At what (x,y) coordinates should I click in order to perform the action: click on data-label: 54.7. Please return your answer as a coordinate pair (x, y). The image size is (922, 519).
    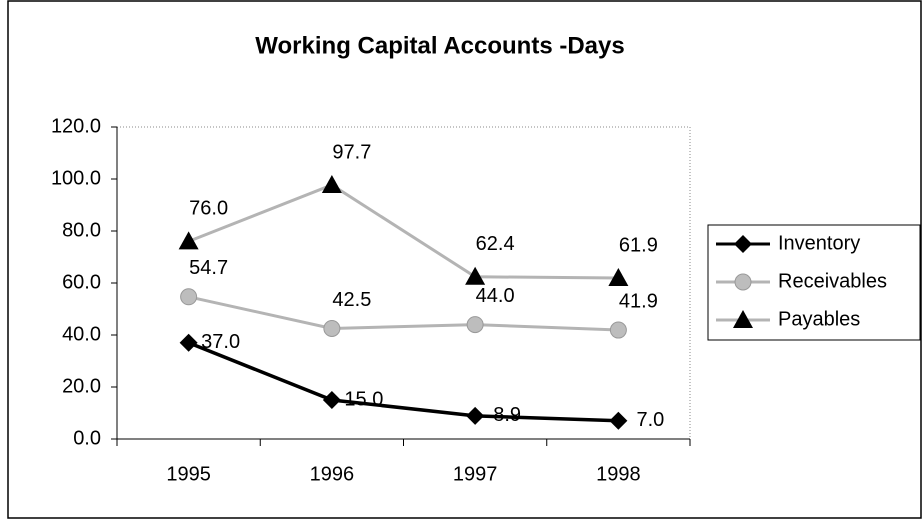
    Looking at the image, I should click on (208, 268).